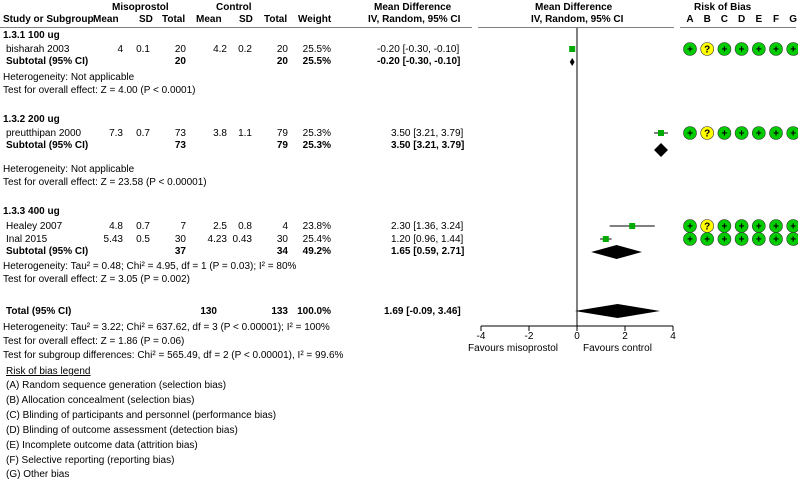 This screenshot has height=481, width=798. I want to click on header-plot-title: Mean Difference, so click(574, 7).